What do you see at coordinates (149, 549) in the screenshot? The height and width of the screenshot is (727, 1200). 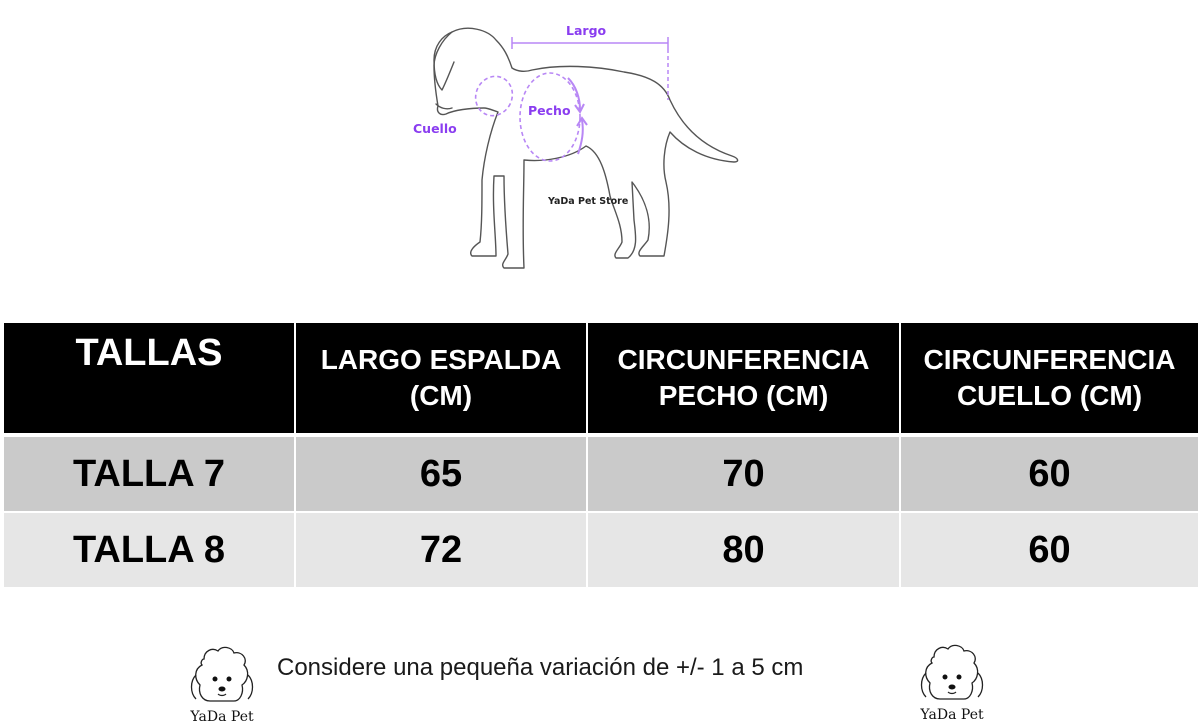 I see `row-size: TALLA 8` at bounding box center [149, 549].